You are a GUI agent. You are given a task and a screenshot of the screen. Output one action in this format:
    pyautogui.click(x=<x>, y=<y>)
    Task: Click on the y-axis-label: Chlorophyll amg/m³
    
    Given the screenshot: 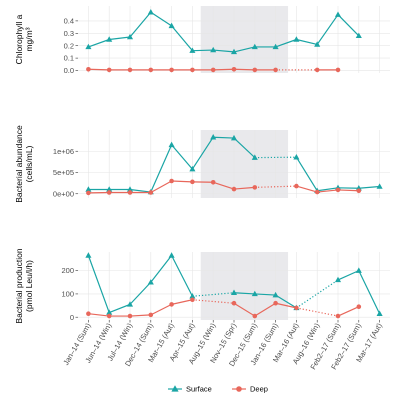 What is the action you would take?
    pyautogui.click(x=24, y=39)
    